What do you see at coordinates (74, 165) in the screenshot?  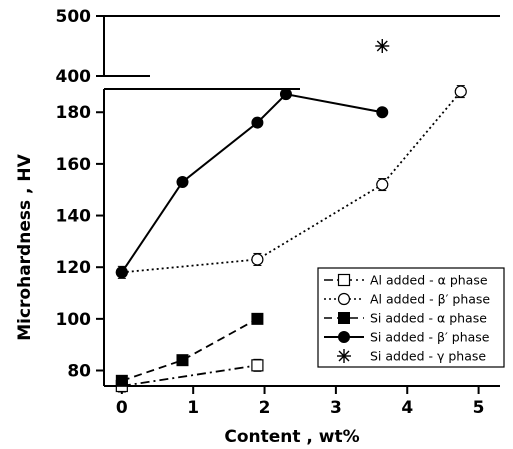 I see `y-tick-label: 160` at bounding box center [74, 165].